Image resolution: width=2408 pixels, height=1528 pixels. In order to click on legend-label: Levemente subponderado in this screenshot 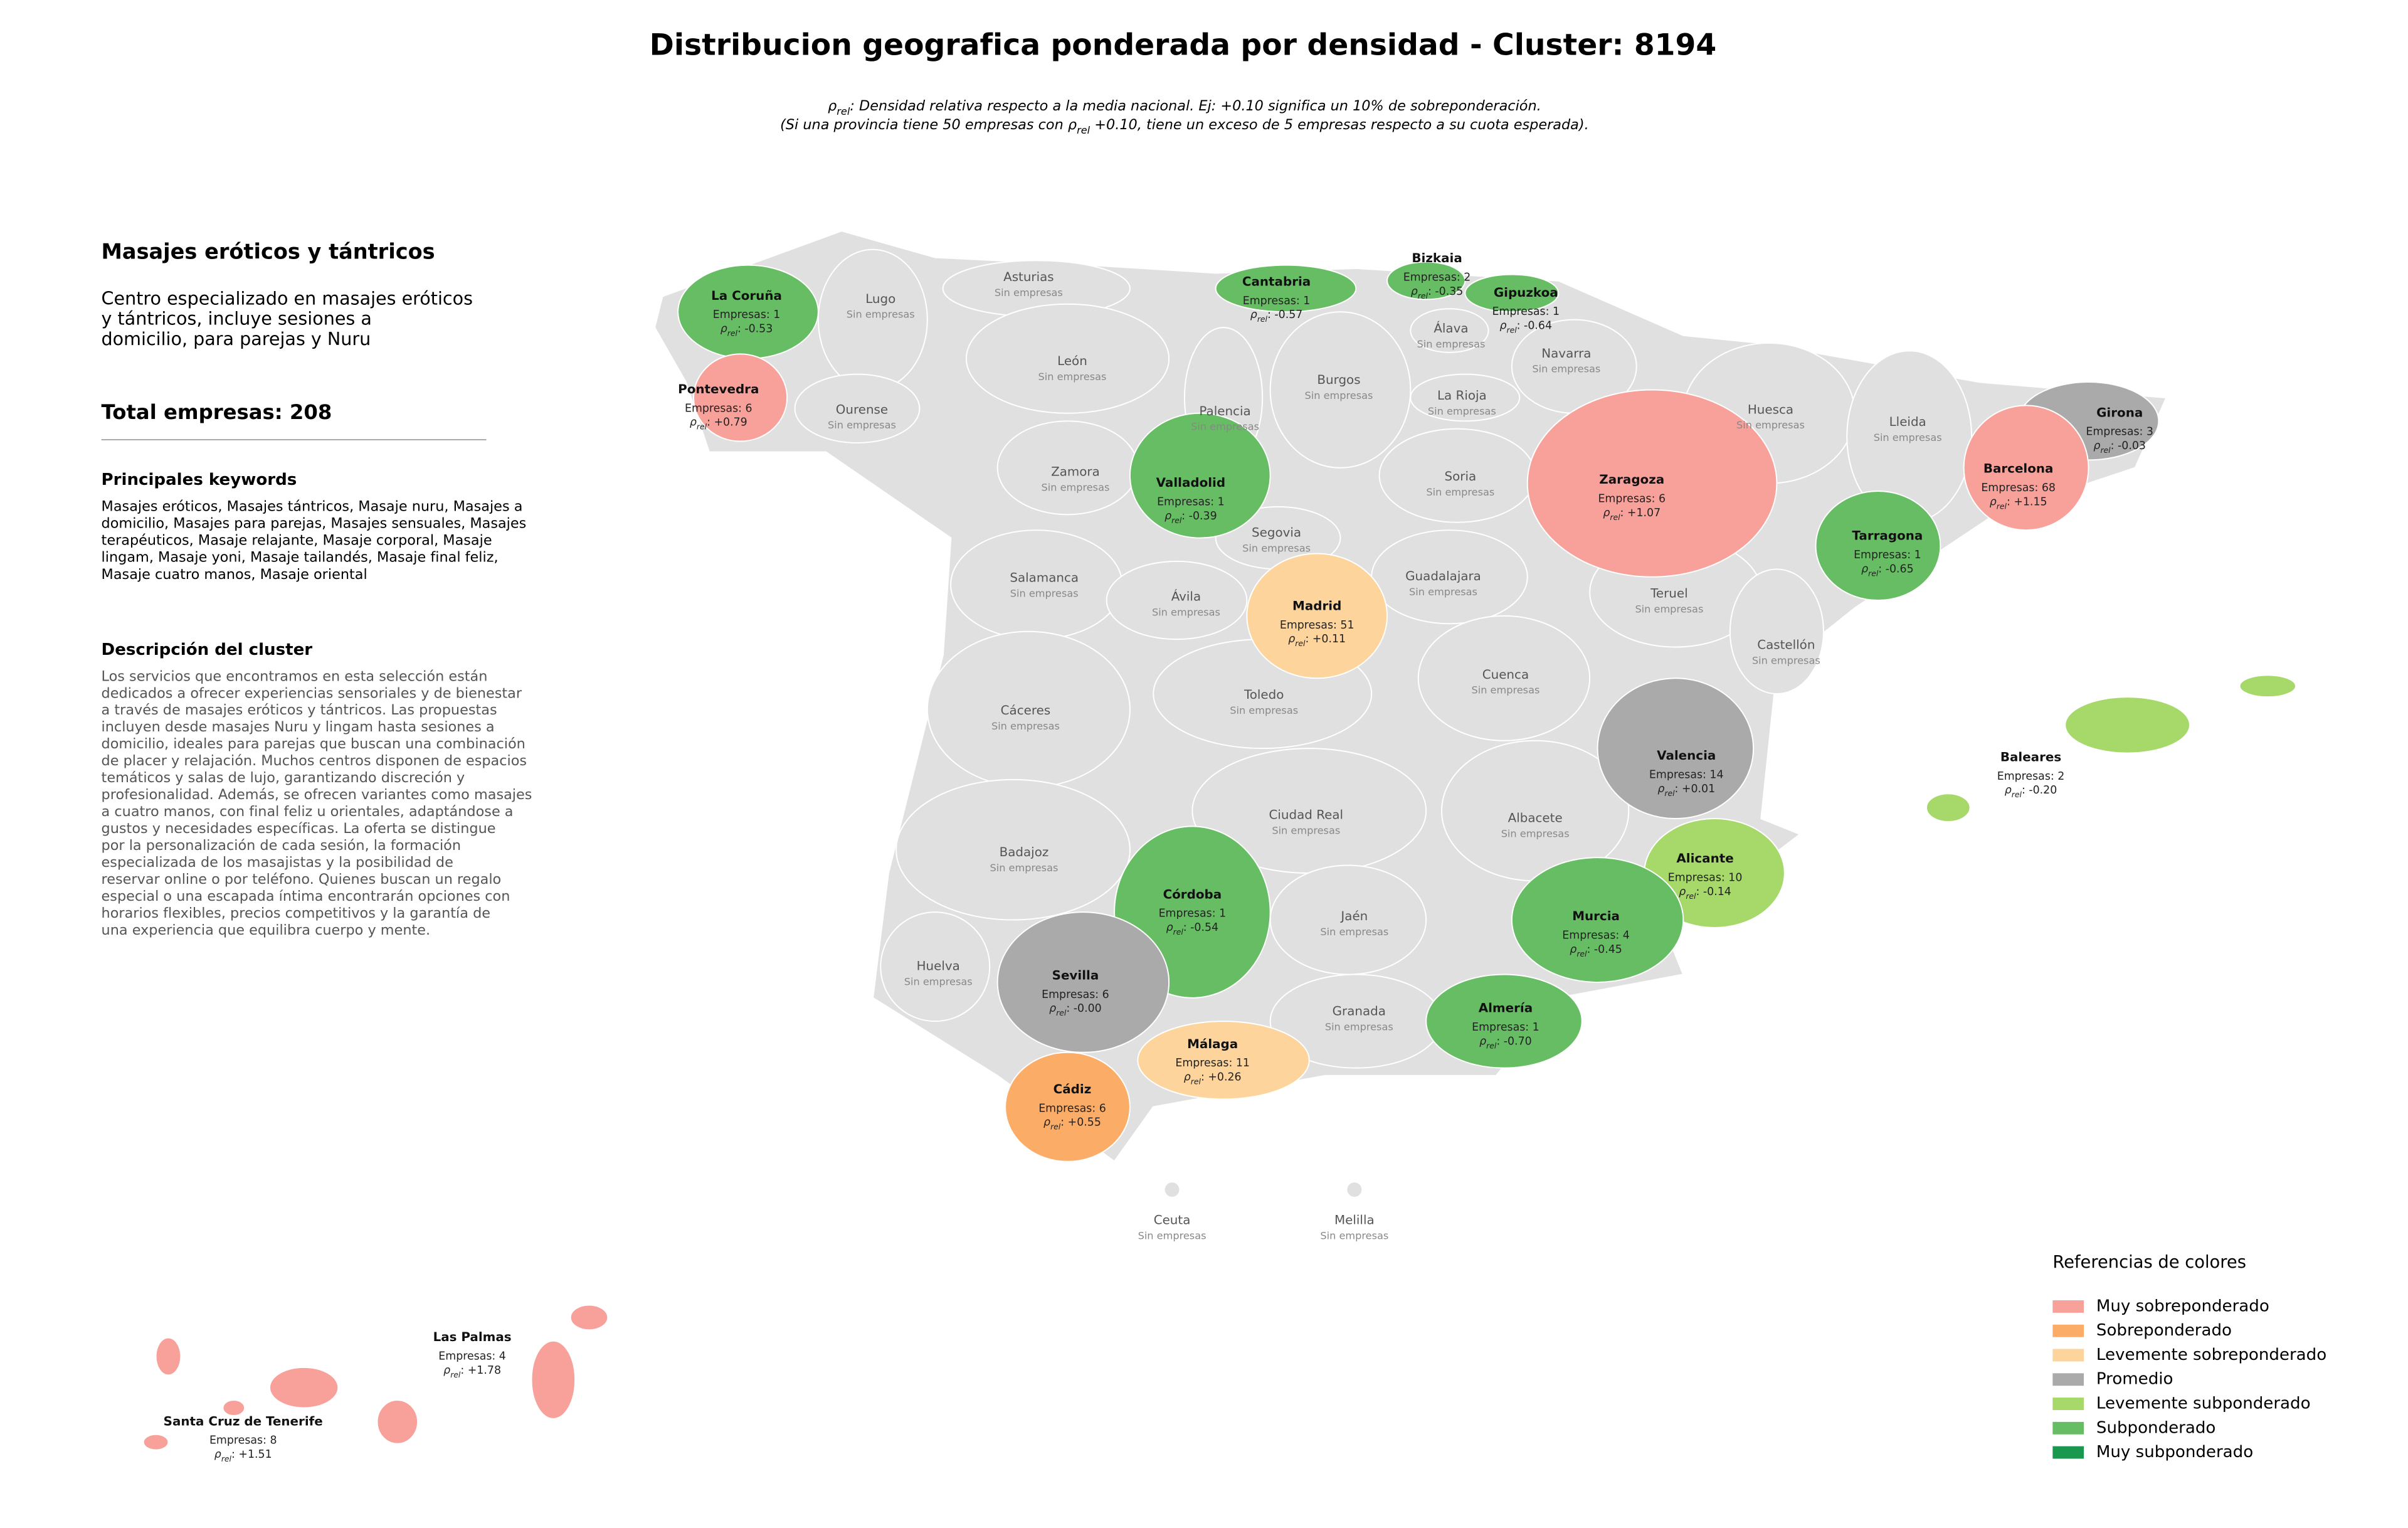, I will do `click(2203, 1404)`.